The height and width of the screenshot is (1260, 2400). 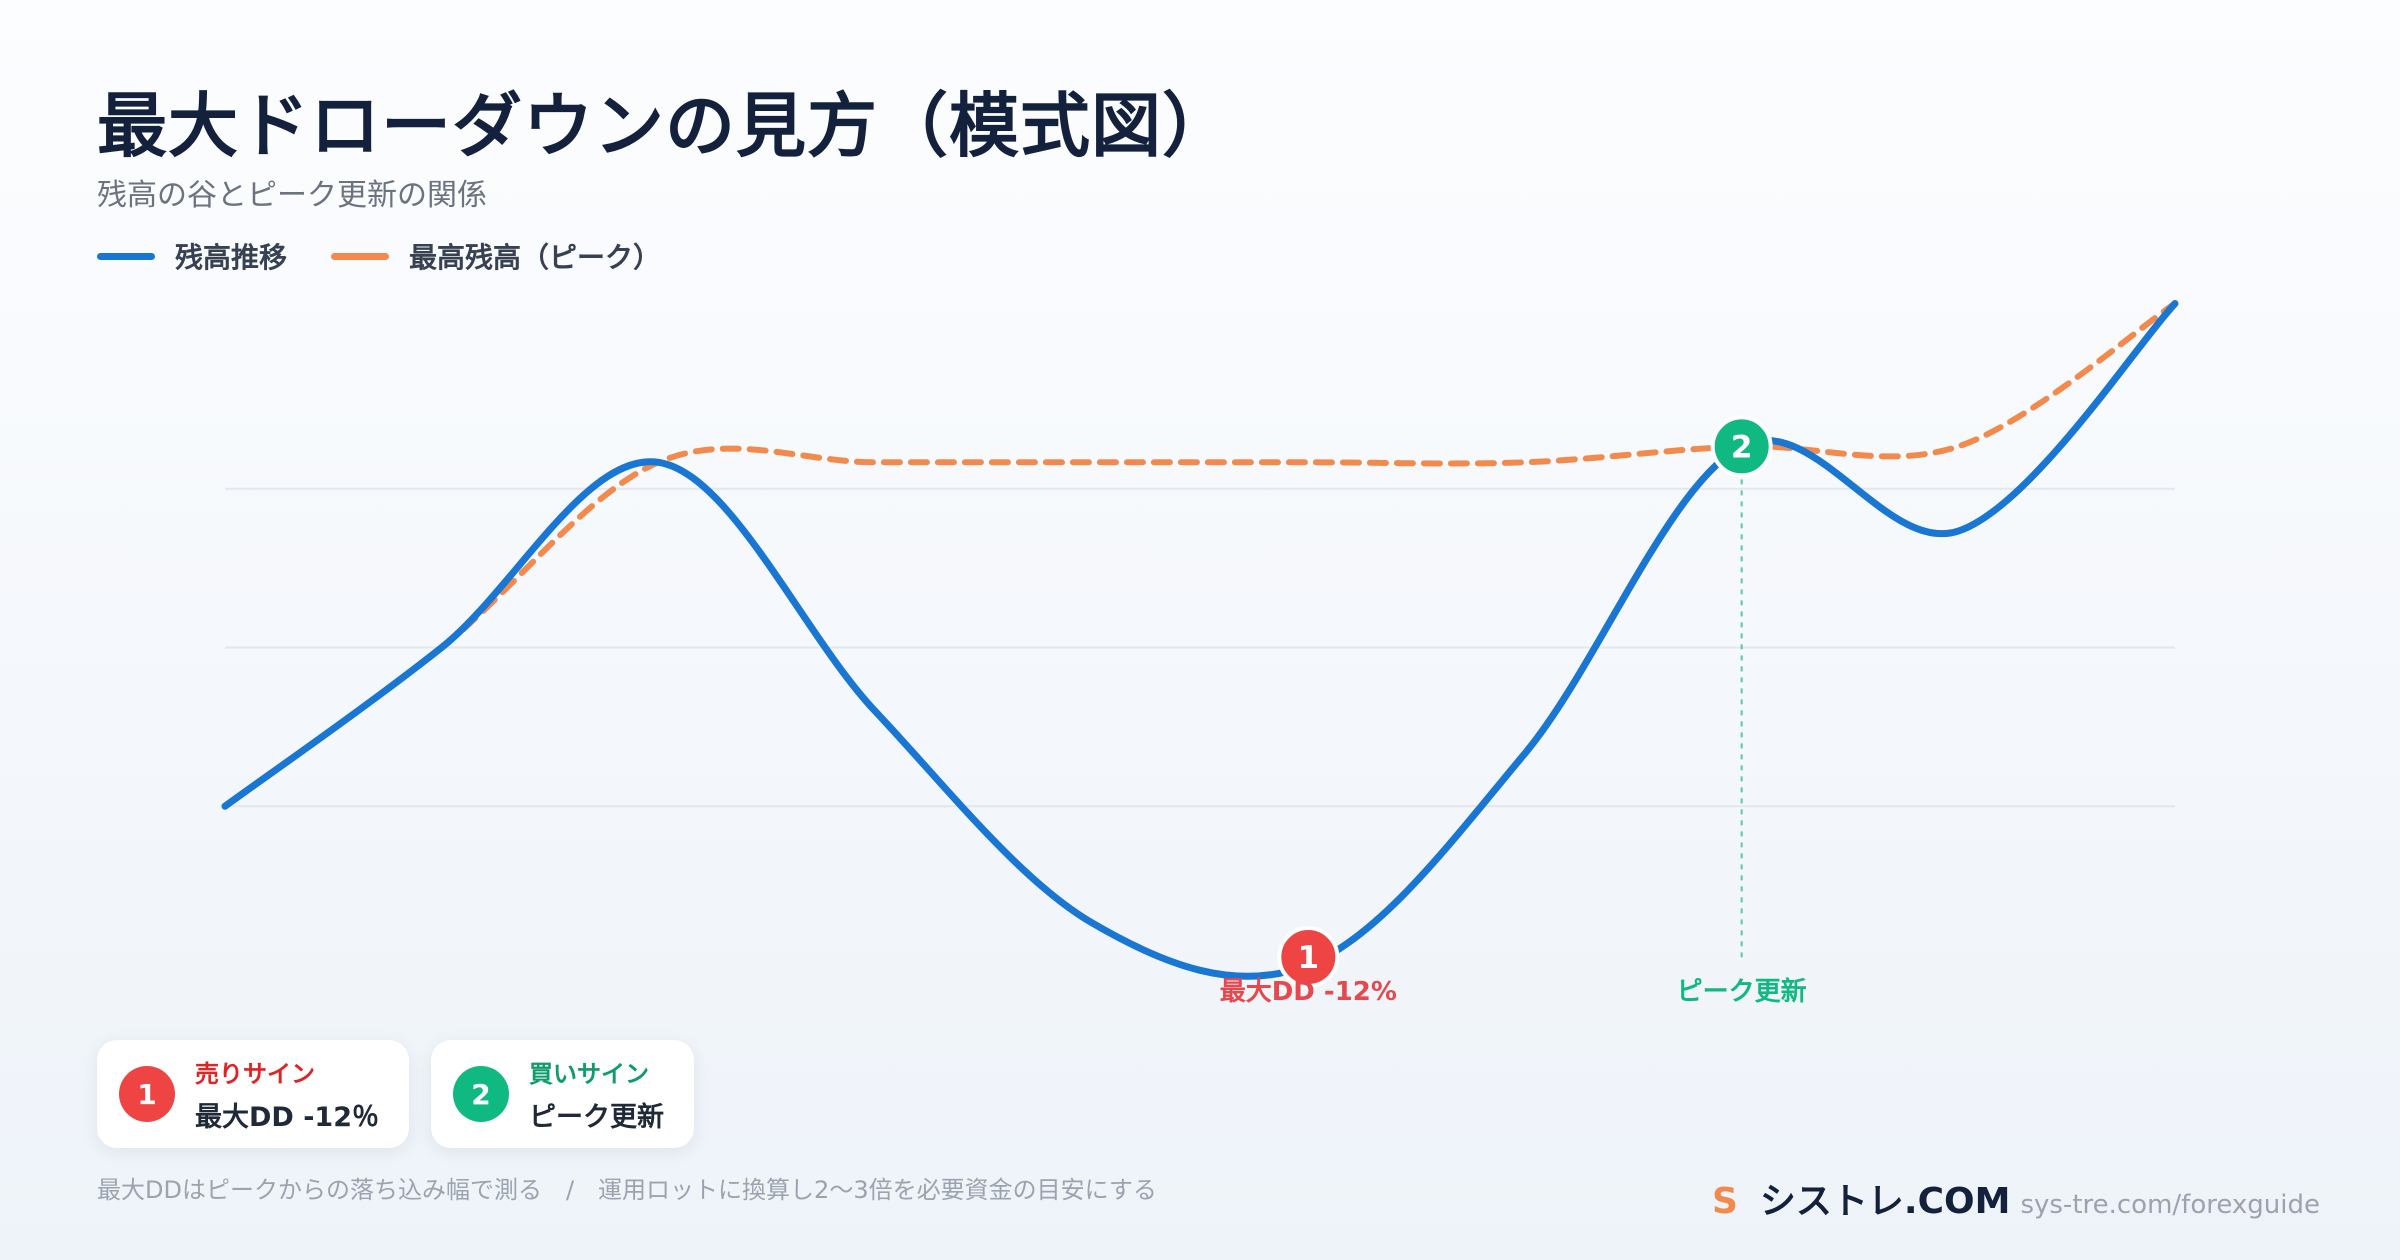 I want to click on legend-item-balance: 残高推移, so click(x=192, y=256).